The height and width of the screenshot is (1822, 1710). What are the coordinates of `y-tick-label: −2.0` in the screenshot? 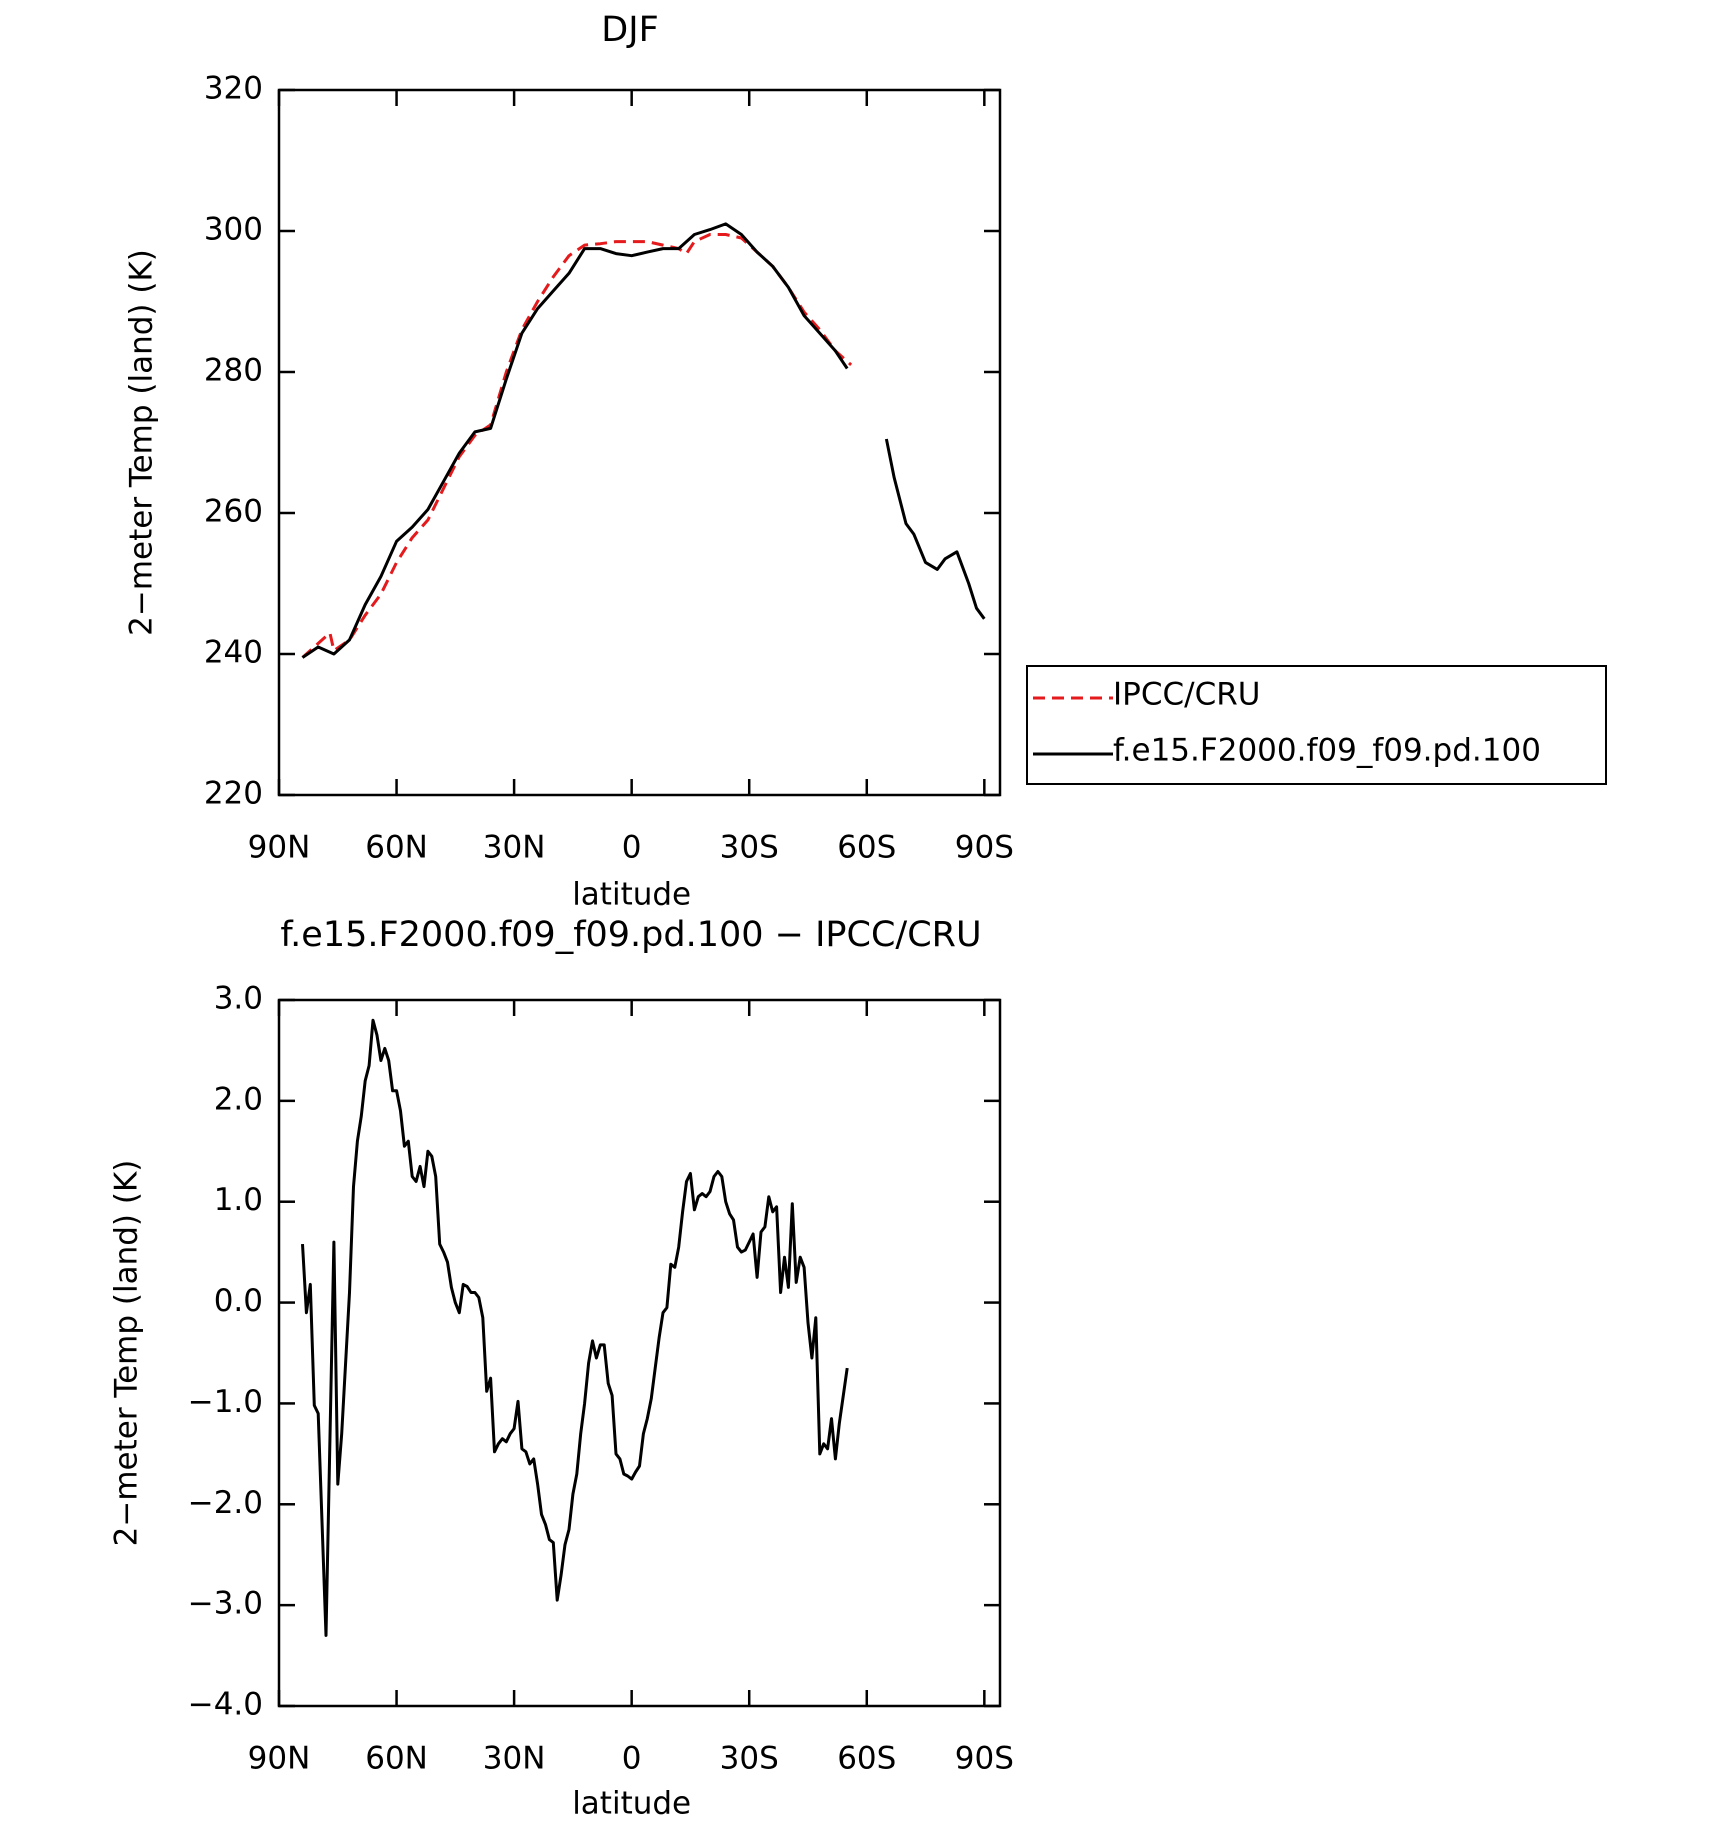 It's located at (225, 1503).